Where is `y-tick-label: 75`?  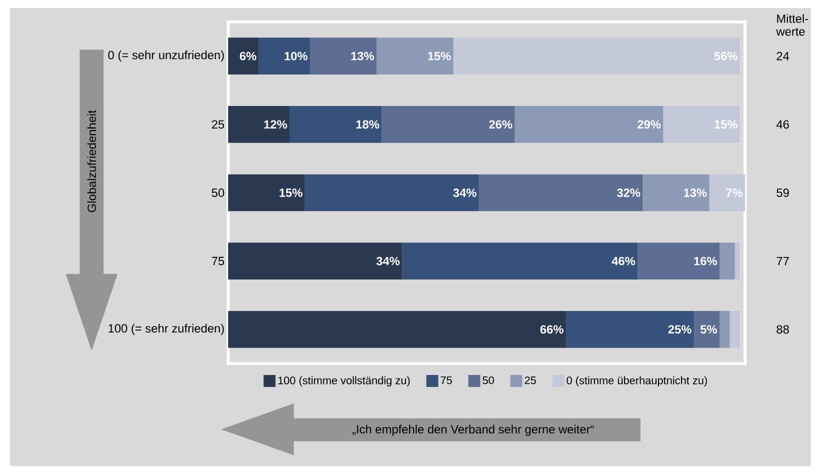
y-tick-label: 75 is located at coordinates (218, 261).